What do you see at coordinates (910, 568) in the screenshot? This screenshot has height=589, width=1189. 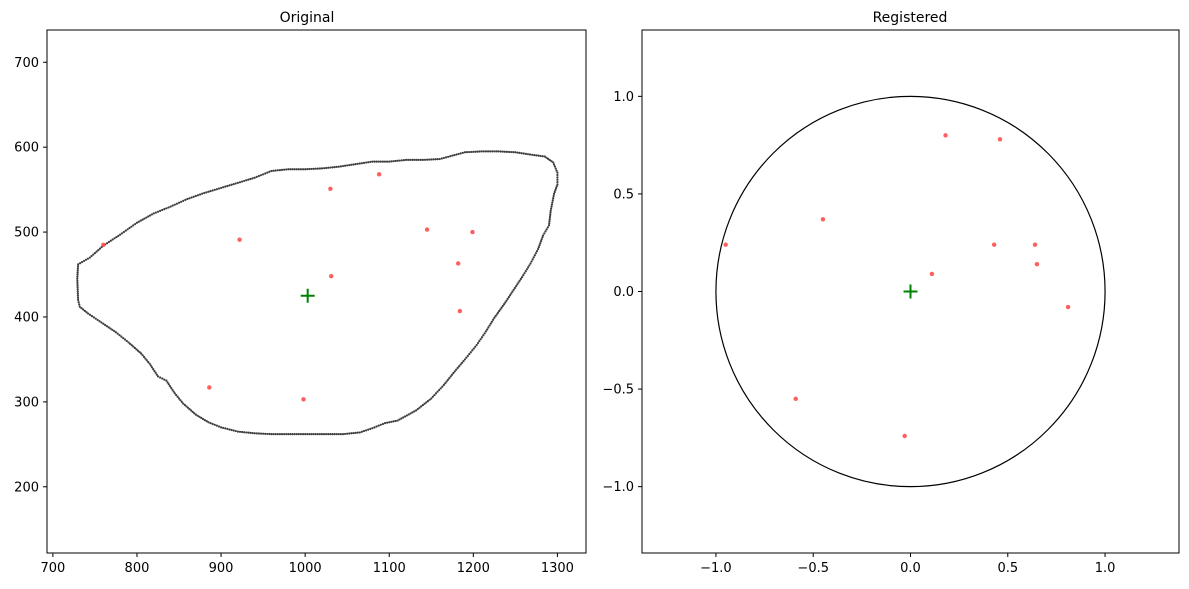 I see `registered-x-tick-label: 0.0` at bounding box center [910, 568].